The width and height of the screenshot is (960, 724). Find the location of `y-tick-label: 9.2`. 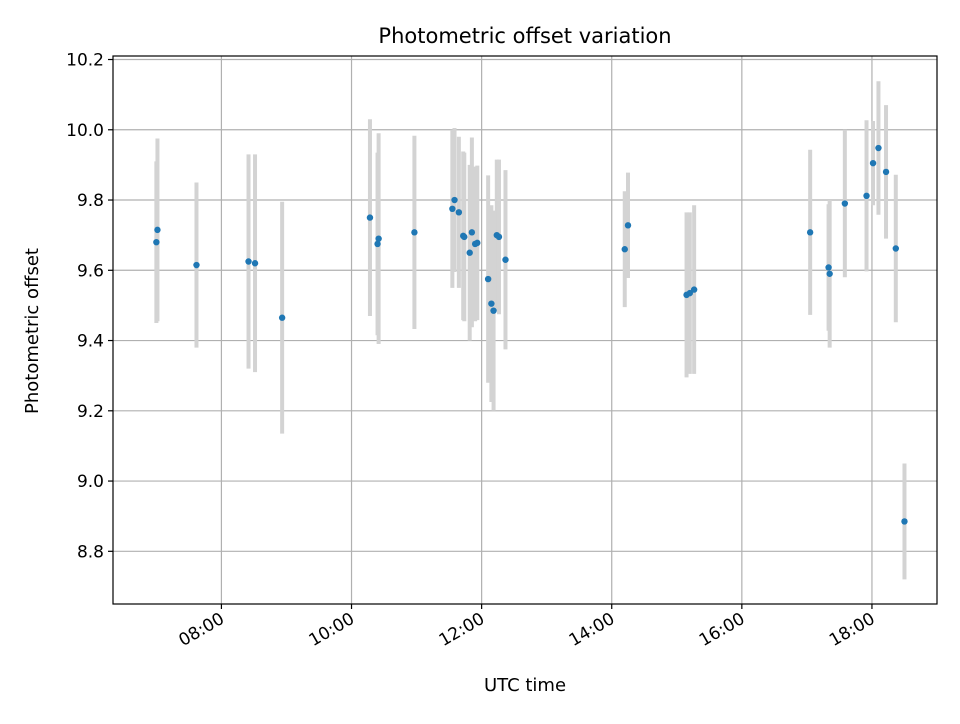

y-tick-label: 9.2 is located at coordinates (90, 412).